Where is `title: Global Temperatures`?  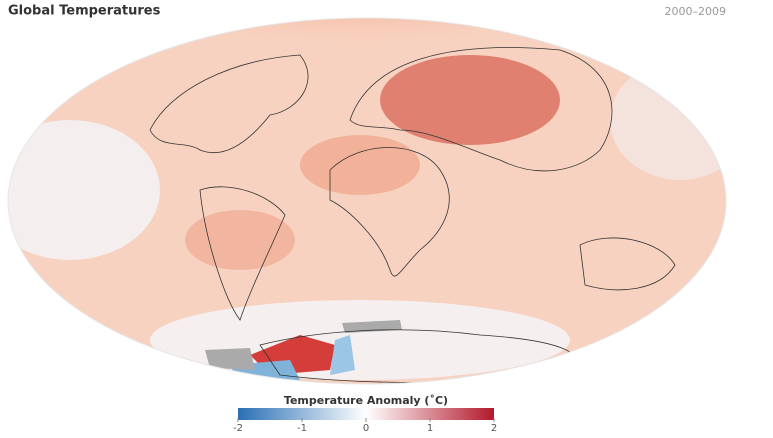
title: Global Temperatures is located at coordinates (84, 11).